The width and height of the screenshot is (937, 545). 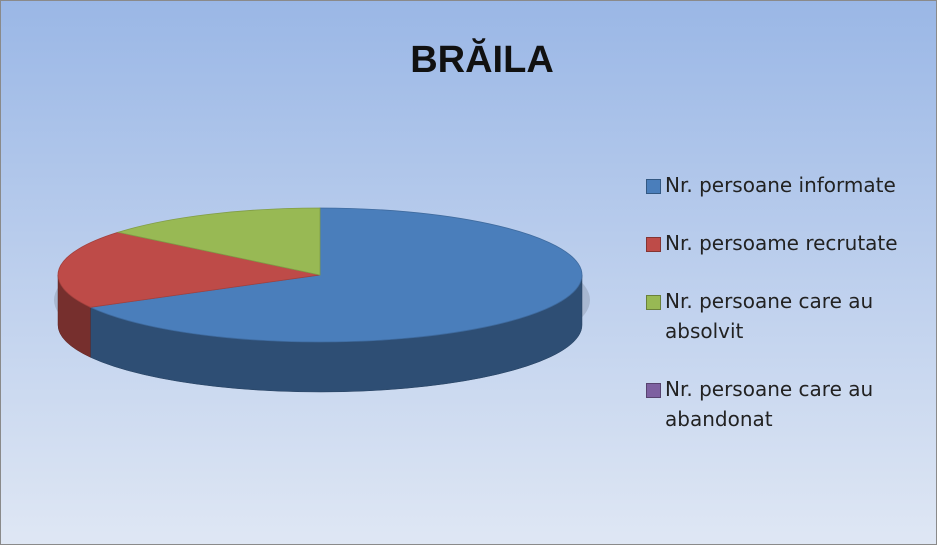 I want to click on chart-title: BRĂILA, so click(x=482, y=59).